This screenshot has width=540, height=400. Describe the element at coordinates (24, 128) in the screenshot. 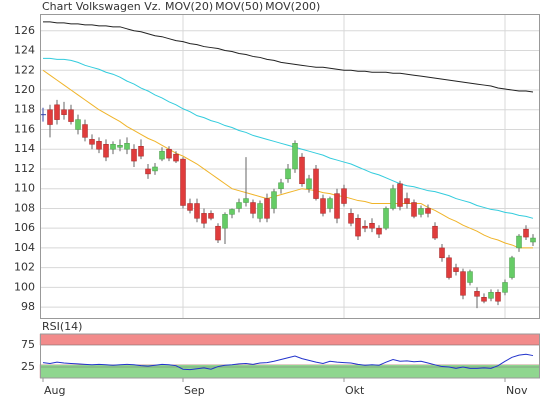

I see `y-tick-label: 116` at that location.